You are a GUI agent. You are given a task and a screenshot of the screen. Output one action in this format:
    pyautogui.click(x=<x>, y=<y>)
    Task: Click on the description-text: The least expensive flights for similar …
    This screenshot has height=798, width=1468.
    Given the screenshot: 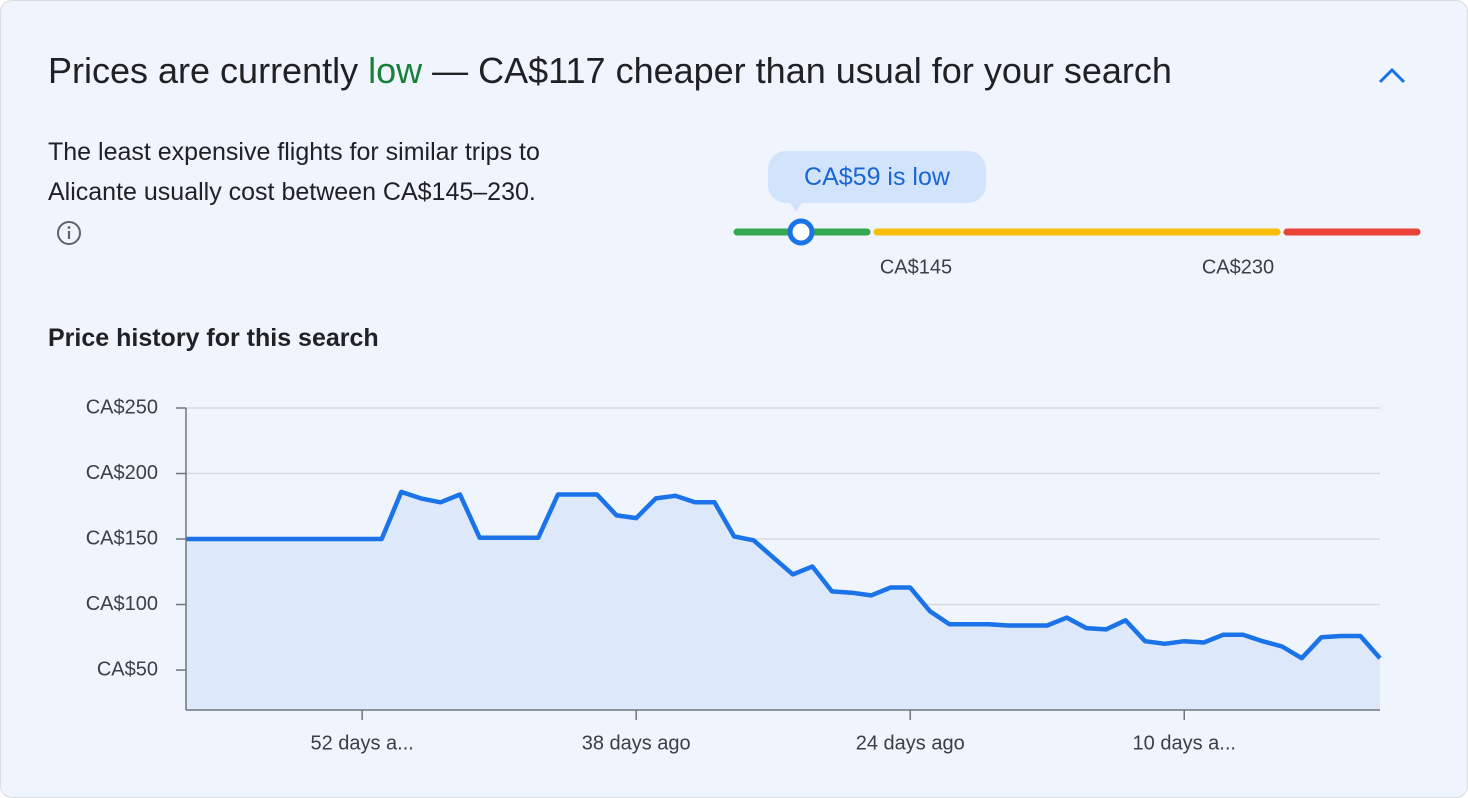 What is the action you would take?
    pyautogui.click(x=294, y=172)
    